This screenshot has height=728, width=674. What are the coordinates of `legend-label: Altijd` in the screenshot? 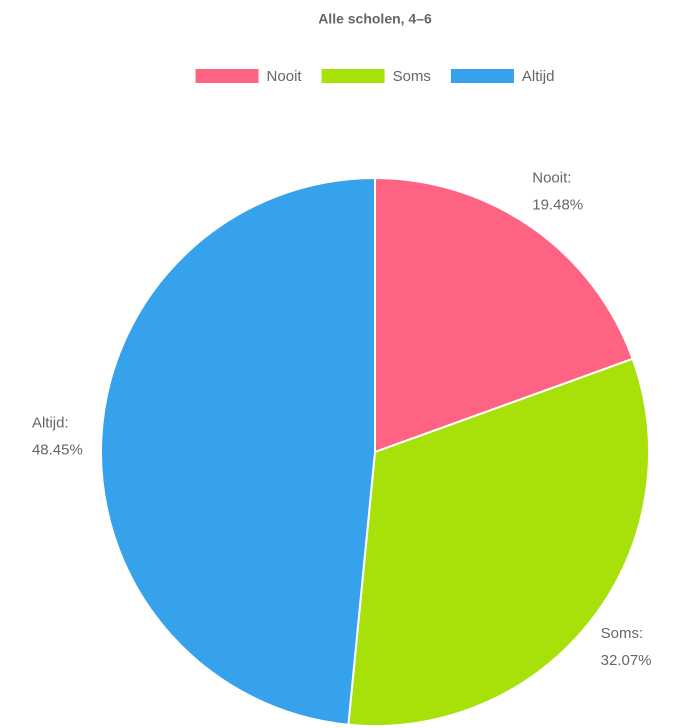 It's located at (538, 76).